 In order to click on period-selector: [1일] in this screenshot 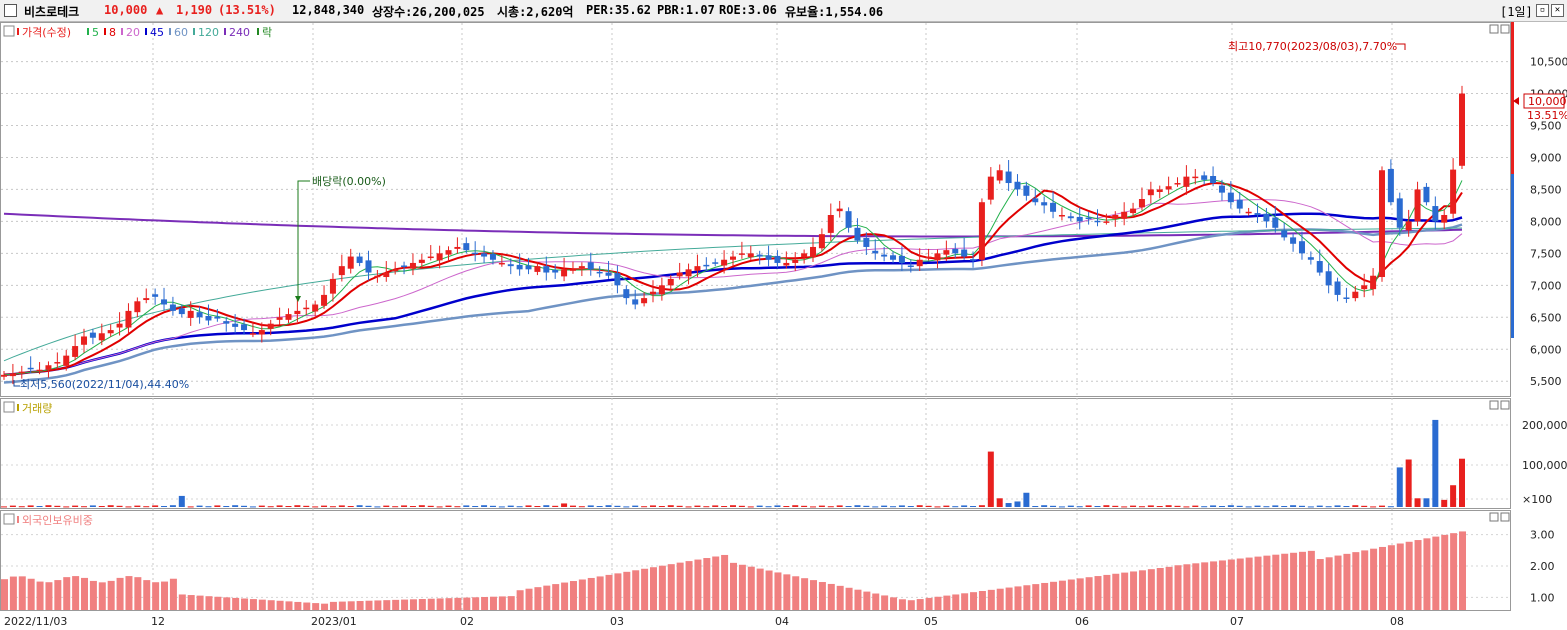, I will do `click(1516, 12)`.